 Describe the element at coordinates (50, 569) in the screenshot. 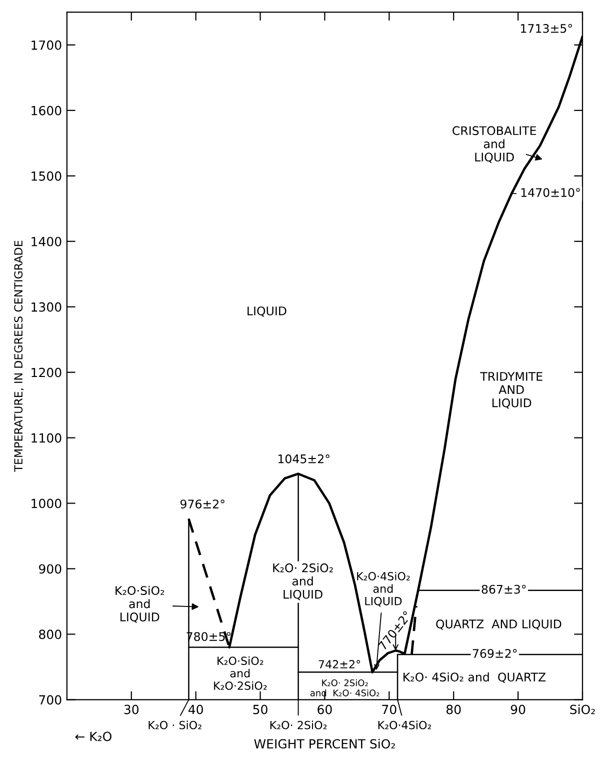

I see `y-tick-label: 900` at that location.